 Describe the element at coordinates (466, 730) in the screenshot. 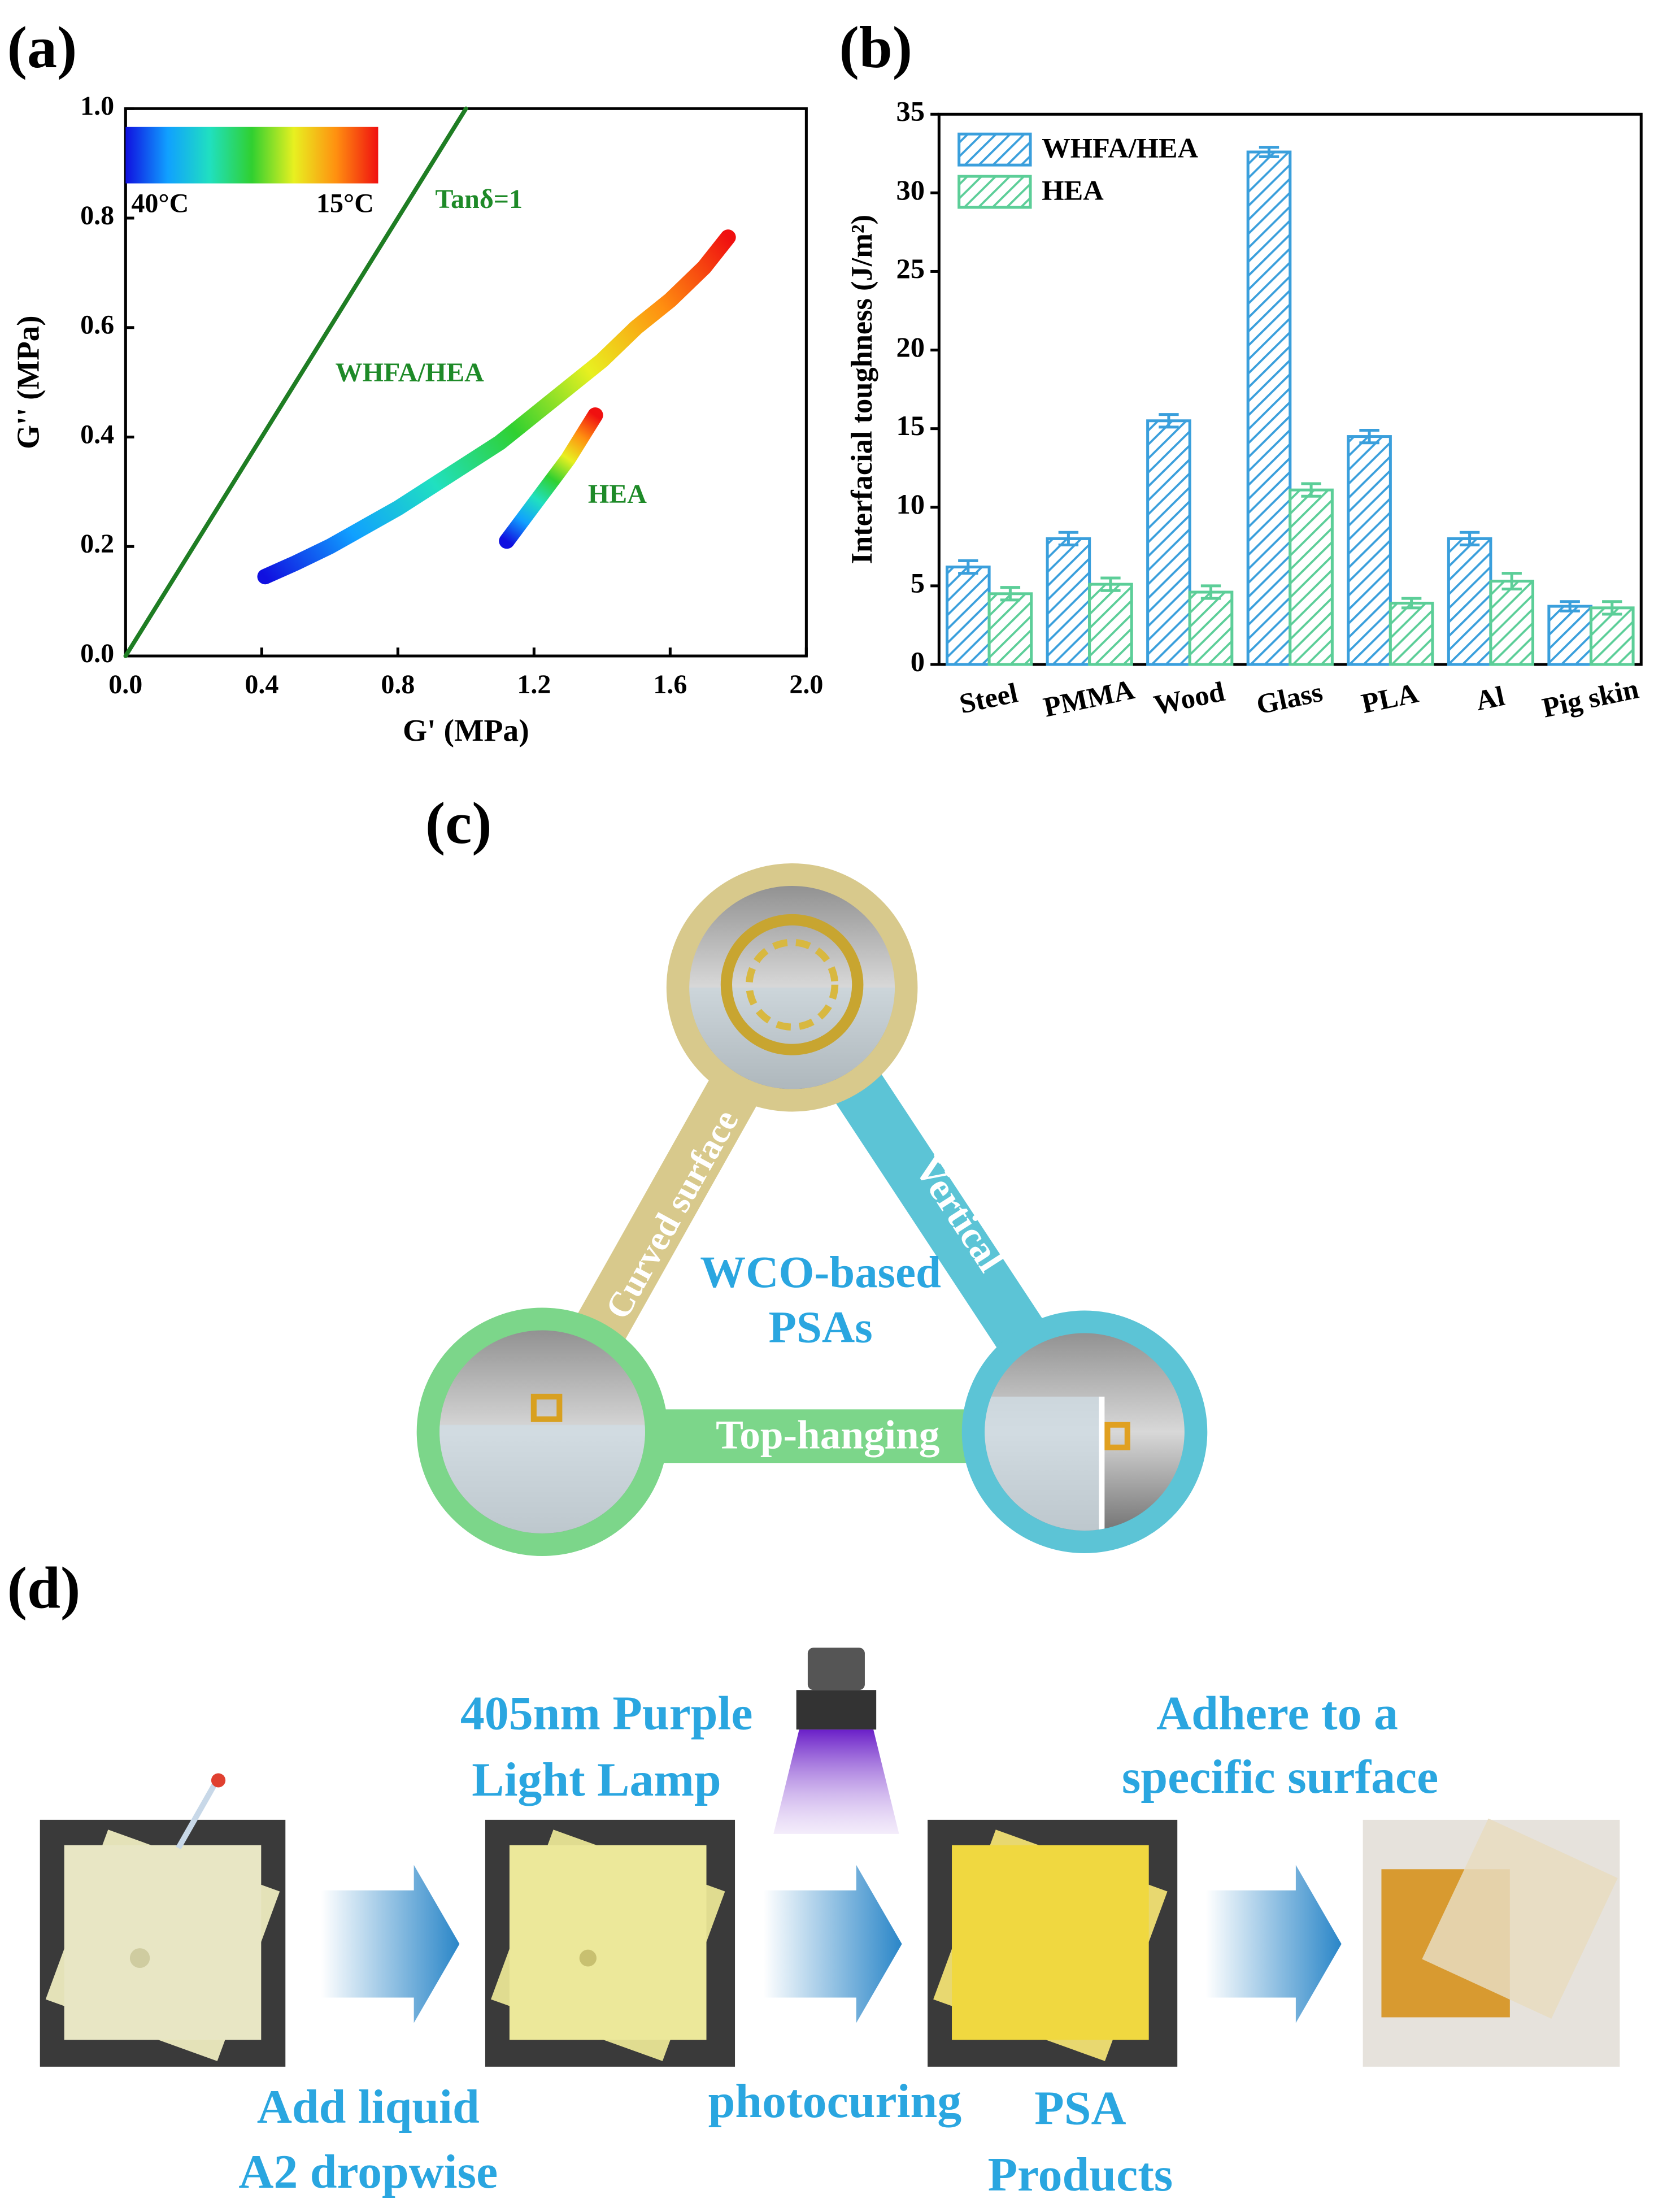

I see `x-axis-label: G' (MPa)` at that location.